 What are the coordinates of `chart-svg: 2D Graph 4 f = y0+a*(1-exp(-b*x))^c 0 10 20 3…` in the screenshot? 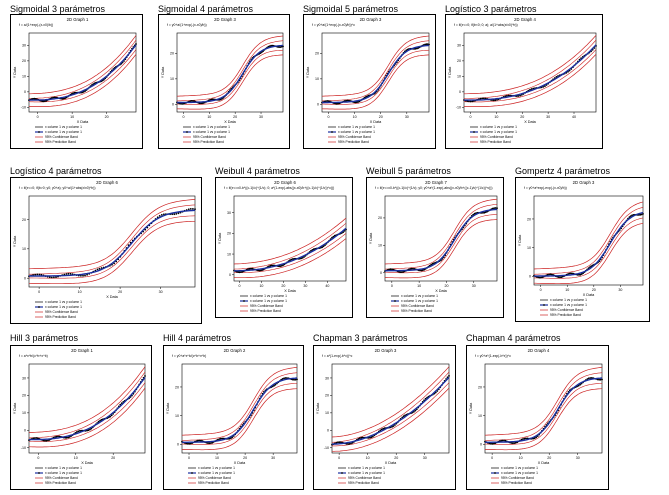 It's located at (536, 416).